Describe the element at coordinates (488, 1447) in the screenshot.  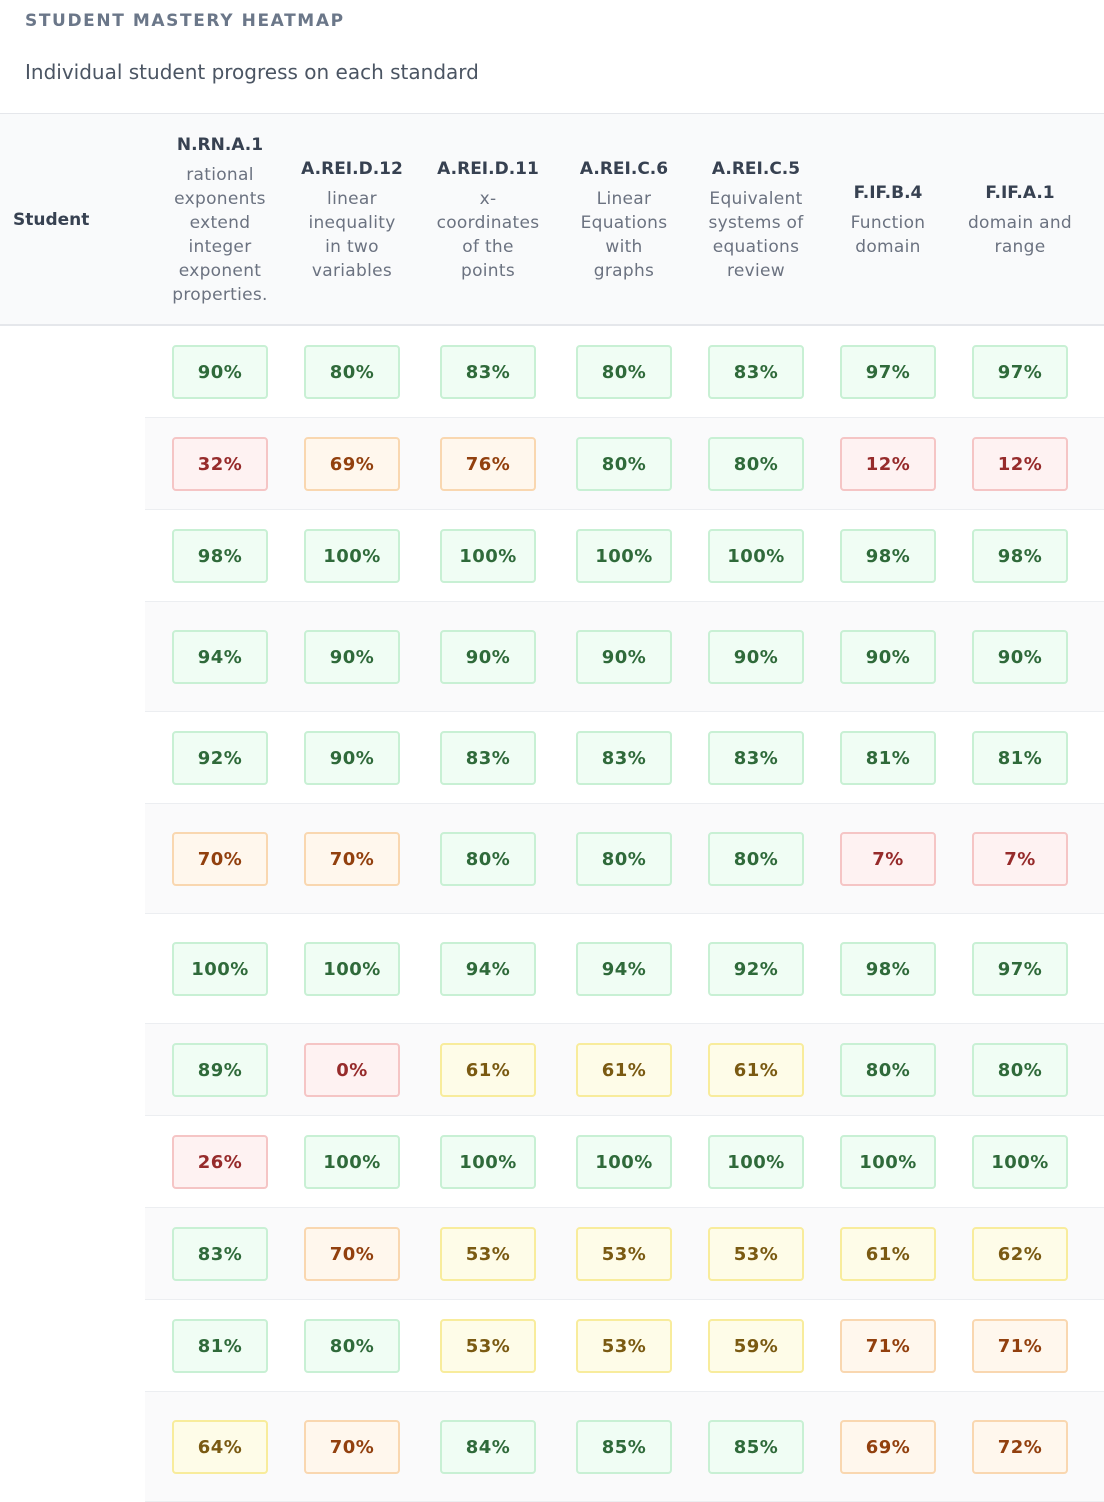
I see `mastery-score-cell: 84%` at that location.